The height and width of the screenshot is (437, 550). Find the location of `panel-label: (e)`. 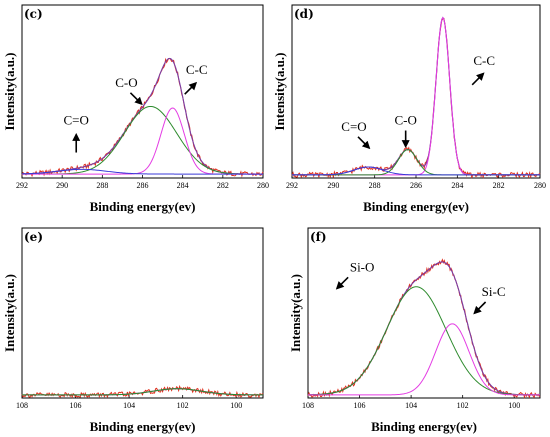

panel-label: (e) is located at coordinates (33, 237).